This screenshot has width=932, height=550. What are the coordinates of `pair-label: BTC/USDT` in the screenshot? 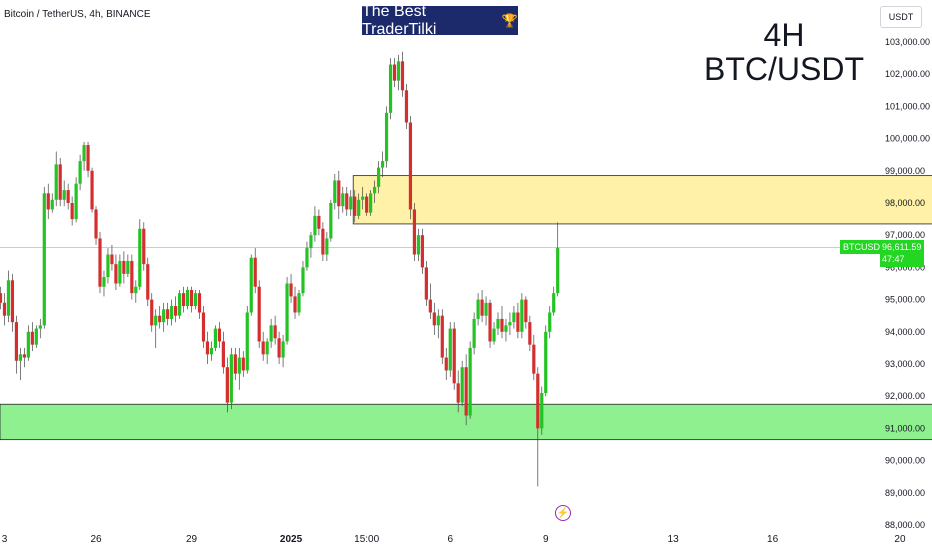 It's located at (784, 69).